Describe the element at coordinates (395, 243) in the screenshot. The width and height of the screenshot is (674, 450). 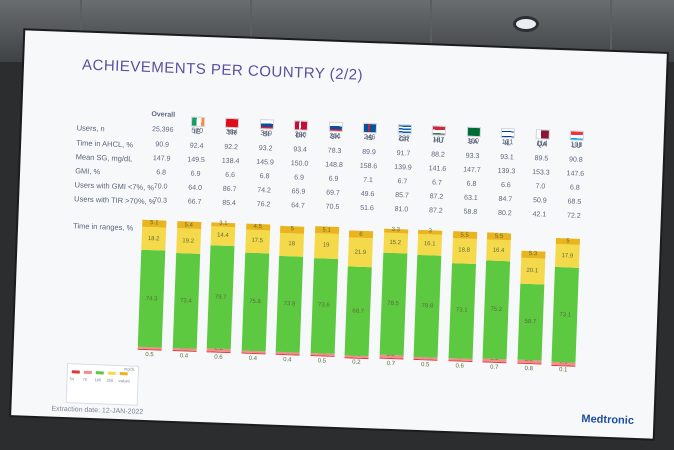
I see `segment-label: 15.2` at that location.